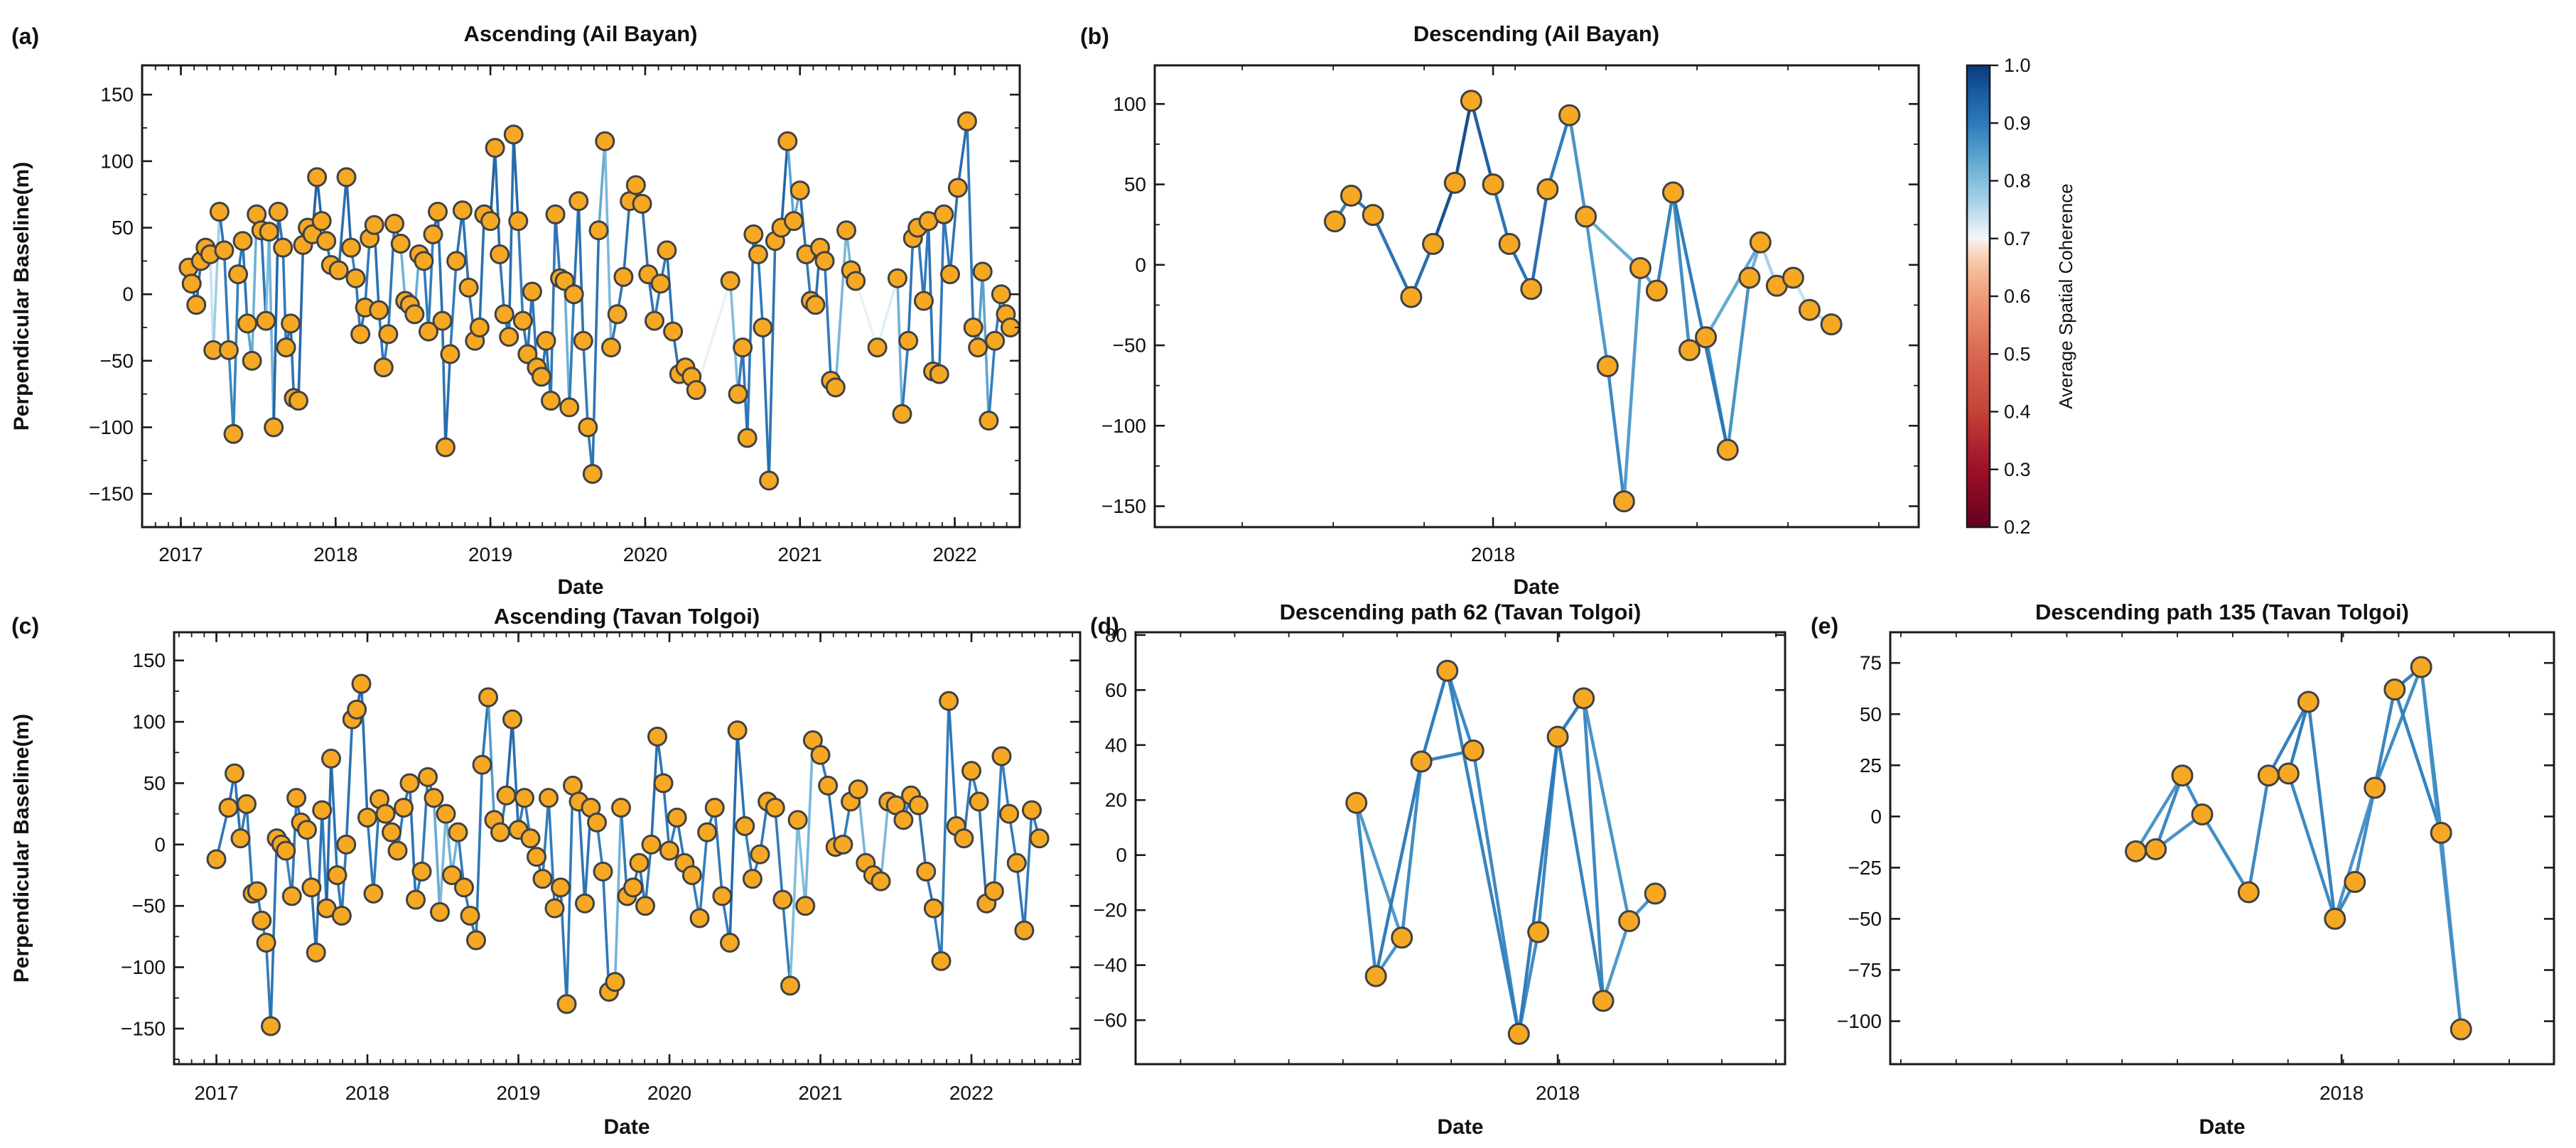 This screenshot has height=1148, width=2576. Describe the element at coordinates (669, 1093) in the screenshot. I see `x-tick-label: 2020` at that location.